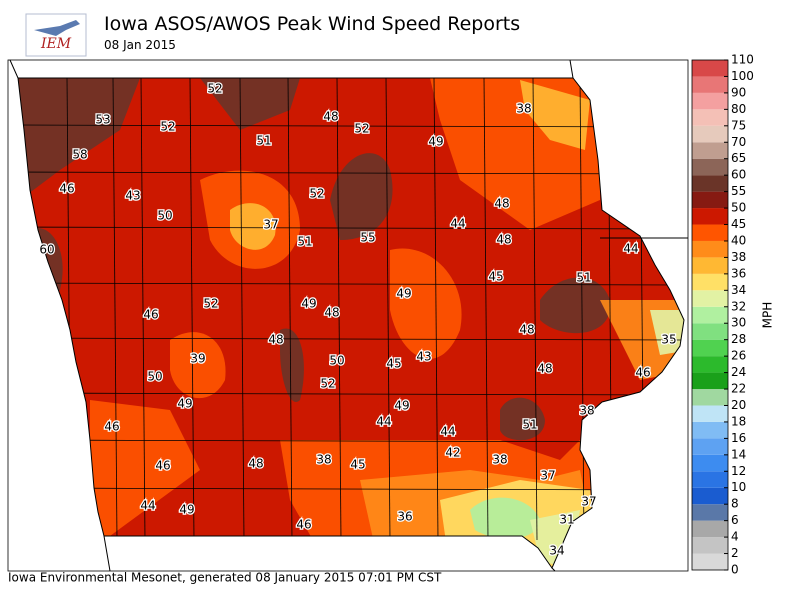  Describe the element at coordinates (738, 421) in the screenshot. I see `colorbar-tick-label: 18` at that location.